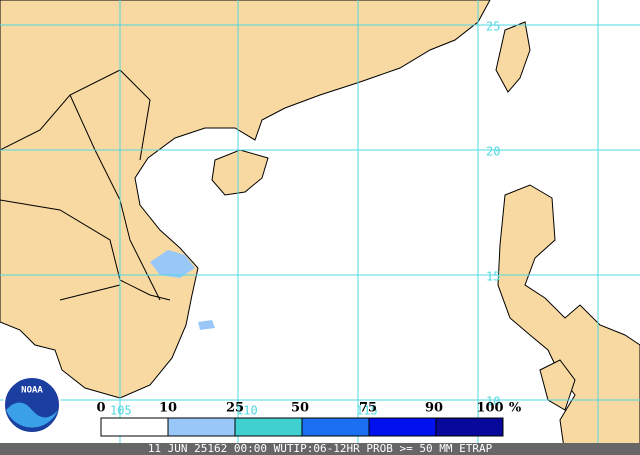  Describe the element at coordinates (368, 408) in the screenshot. I see `legend-label: 75` at that location.